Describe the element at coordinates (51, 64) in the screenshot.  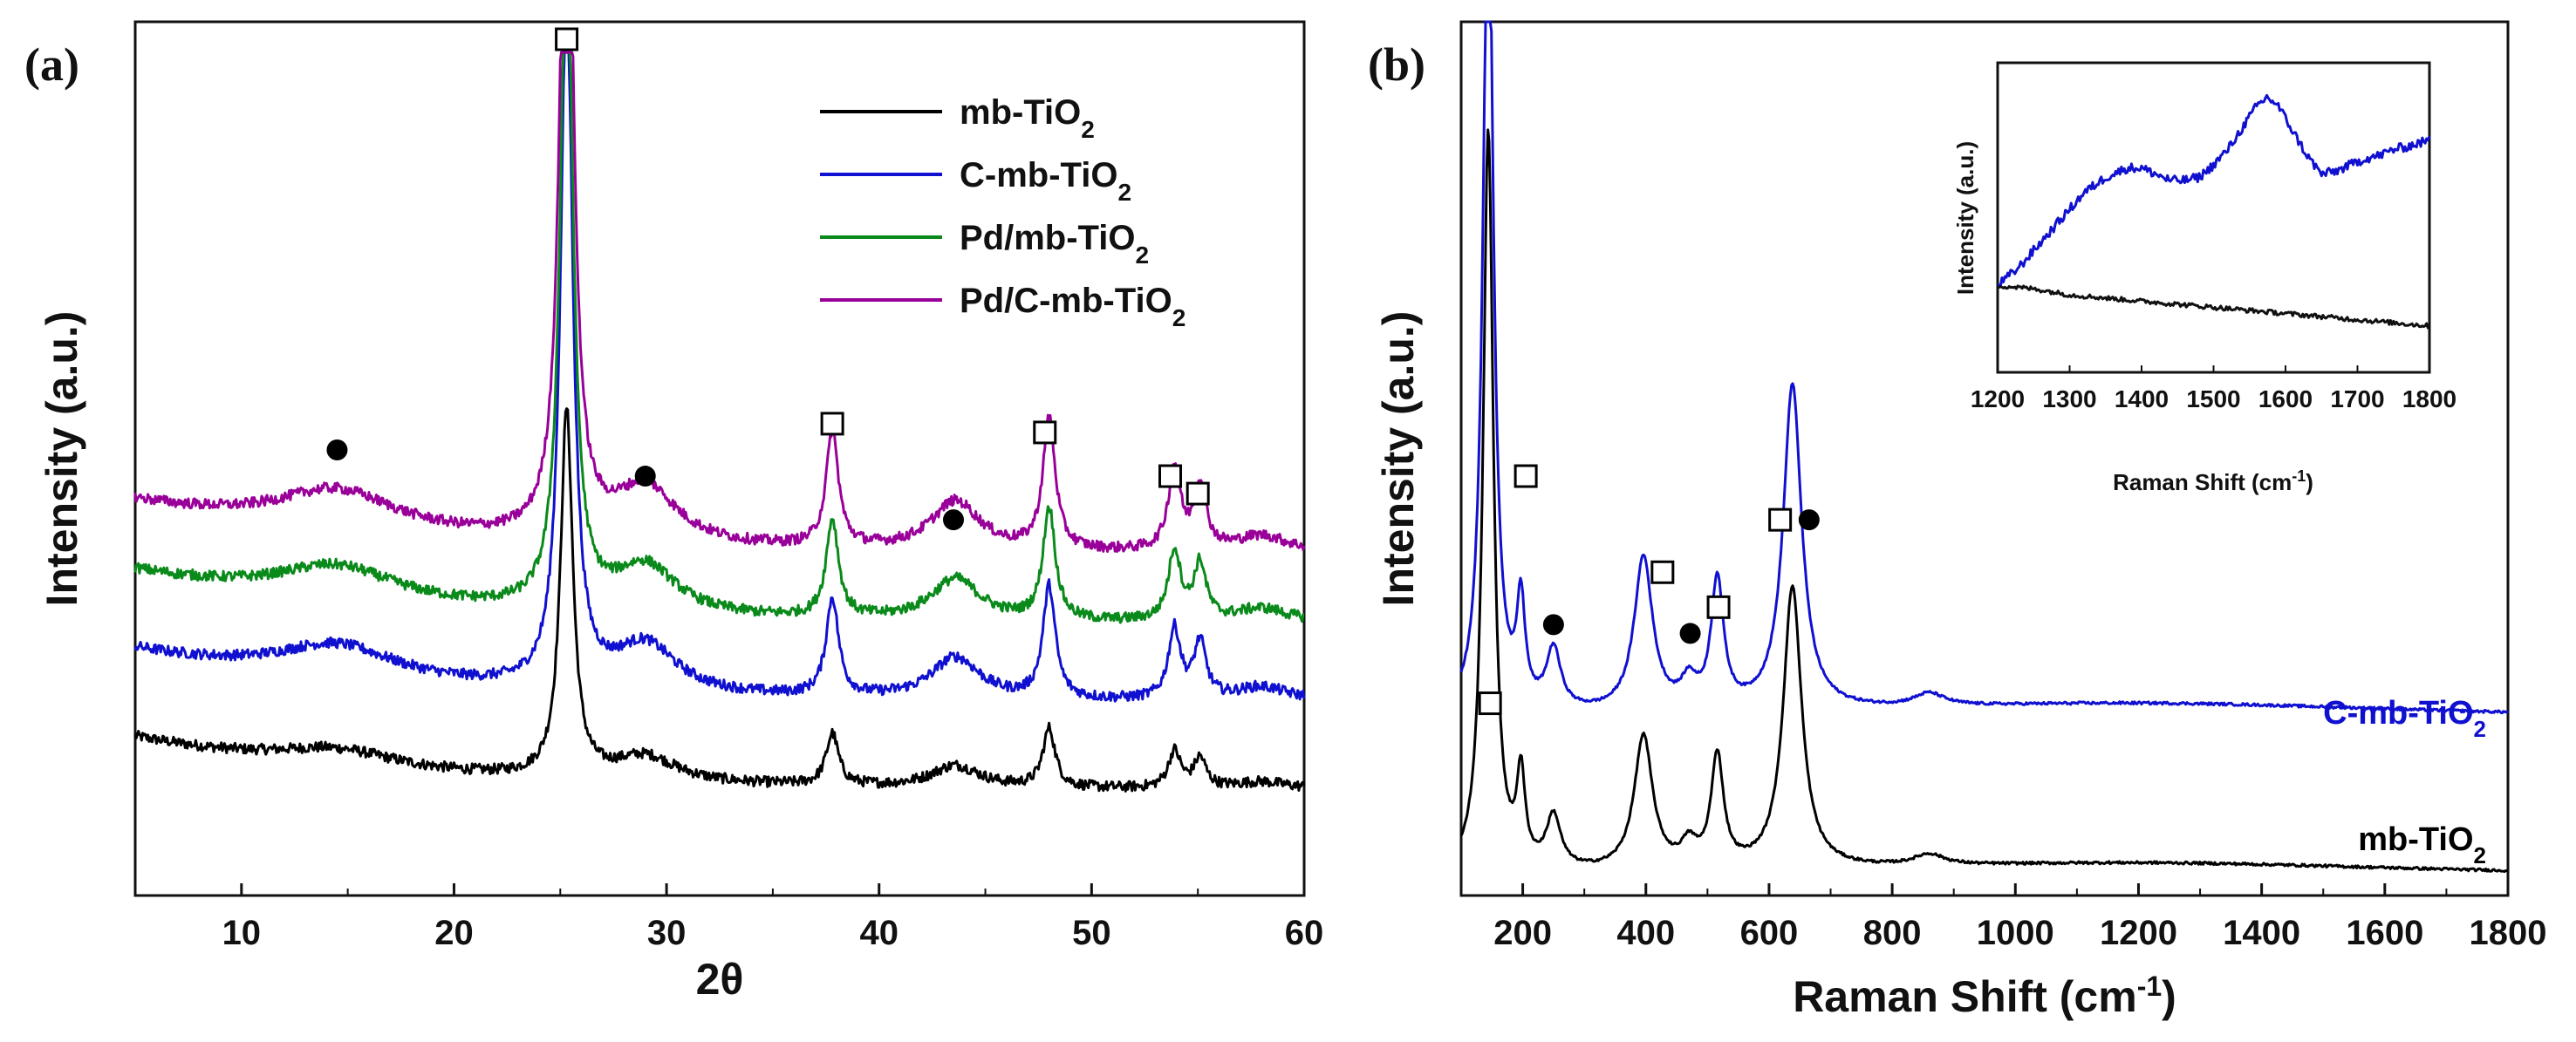
I see `panel-a-label: (a)` at that location.